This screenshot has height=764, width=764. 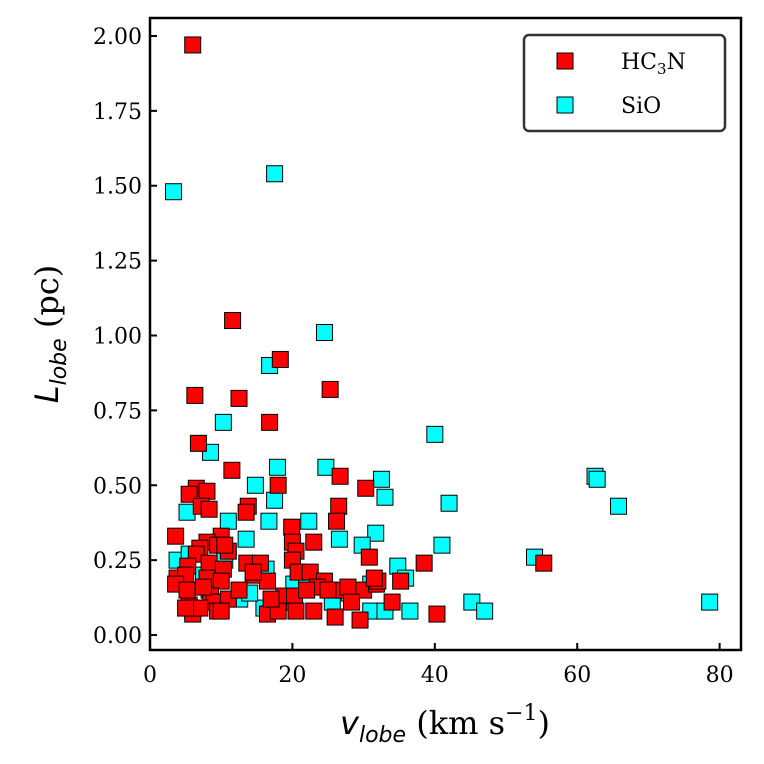 What do you see at coordinates (50, 334) in the screenshot?
I see `y-axis-title: Llobe (pc)` at bounding box center [50, 334].